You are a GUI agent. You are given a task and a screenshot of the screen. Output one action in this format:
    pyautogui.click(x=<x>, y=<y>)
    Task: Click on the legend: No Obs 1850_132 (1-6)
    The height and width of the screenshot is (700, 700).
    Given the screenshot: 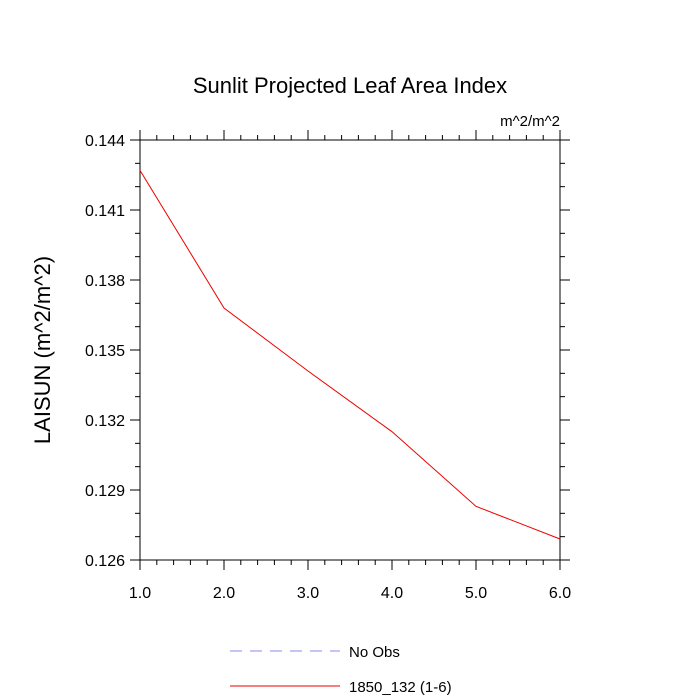 What is the action you would take?
    pyautogui.click(x=341, y=670)
    